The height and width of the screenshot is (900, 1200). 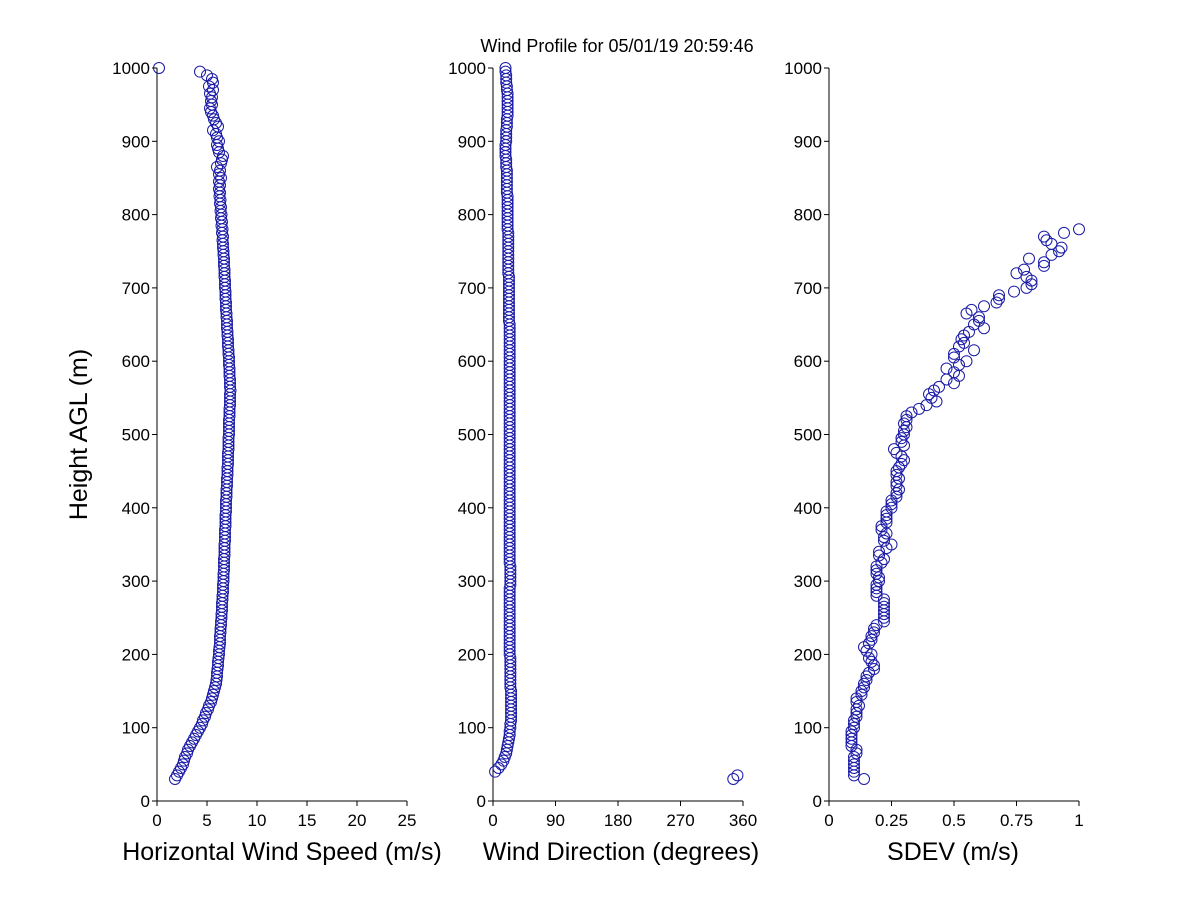 What do you see at coordinates (743, 820) in the screenshot?
I see `x-tick-label: 360` at bounding box center [743, 820].